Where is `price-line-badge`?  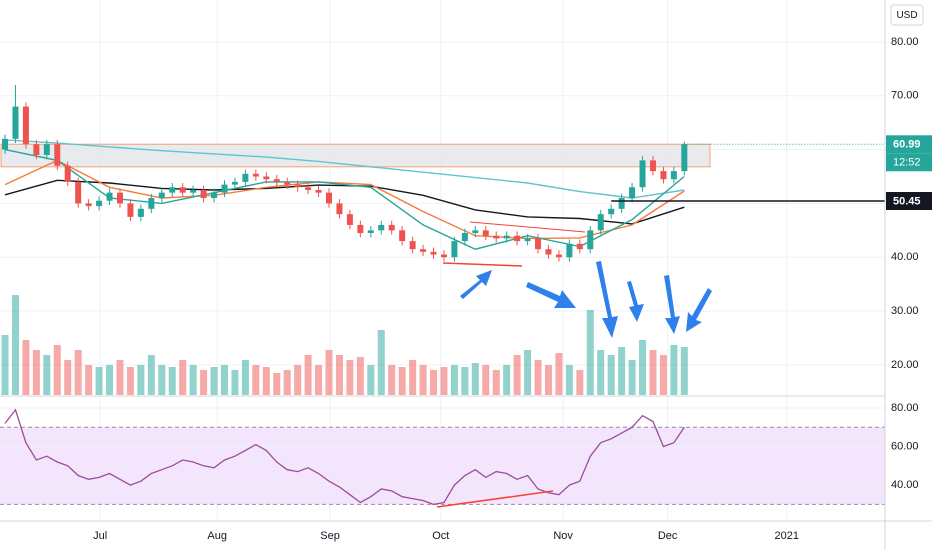
price-line-badge is located at coordinates (909, 200).